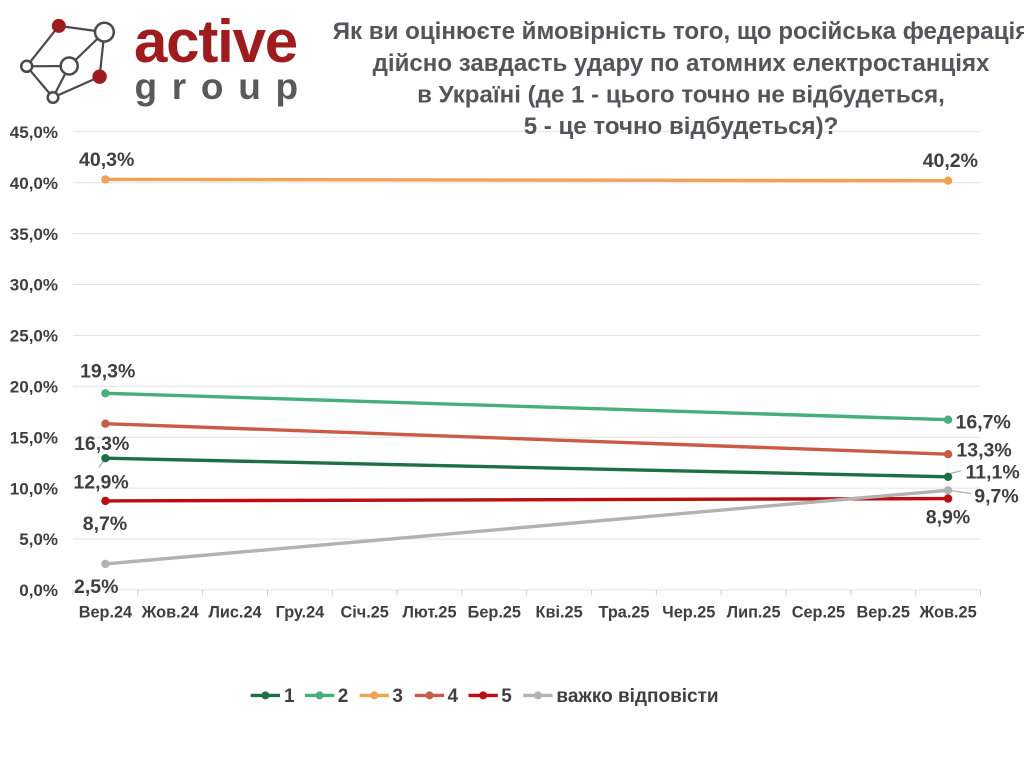 This screenshot has height=768, width=1024. Describe the element at coordinates (105, 524) in the screenshot. I see `svg-text: 8,7%` at that location.